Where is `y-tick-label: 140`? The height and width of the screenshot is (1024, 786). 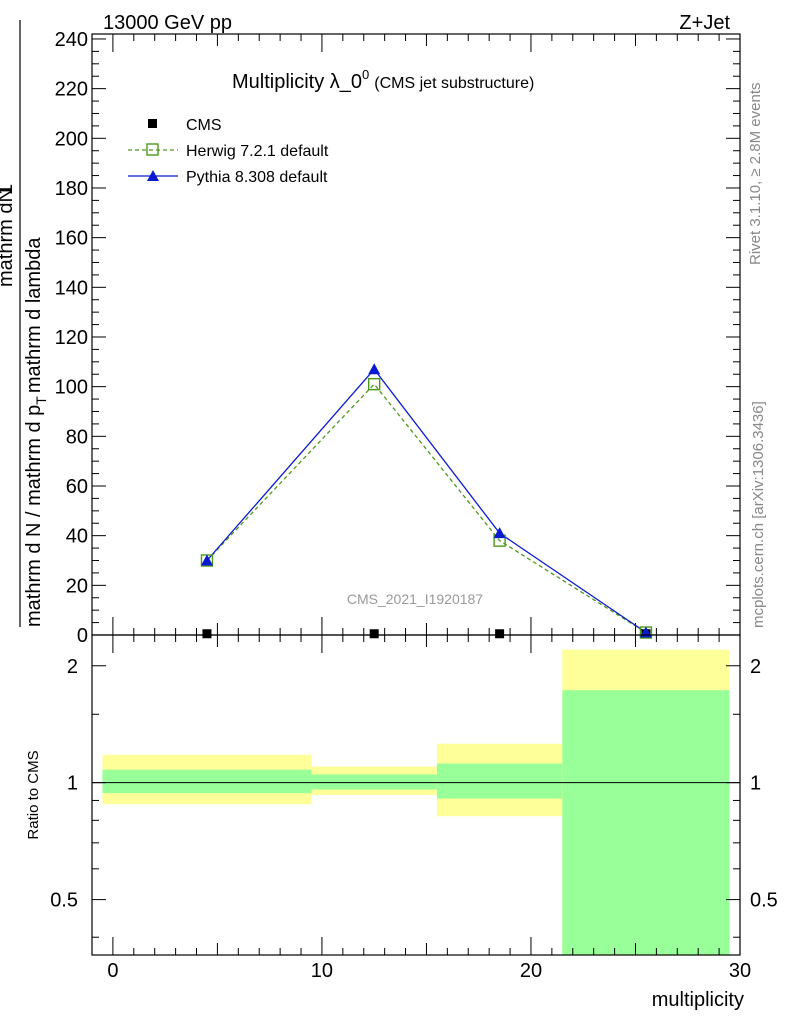
y-tick-label: 140 is located at coordinates (71, 288).